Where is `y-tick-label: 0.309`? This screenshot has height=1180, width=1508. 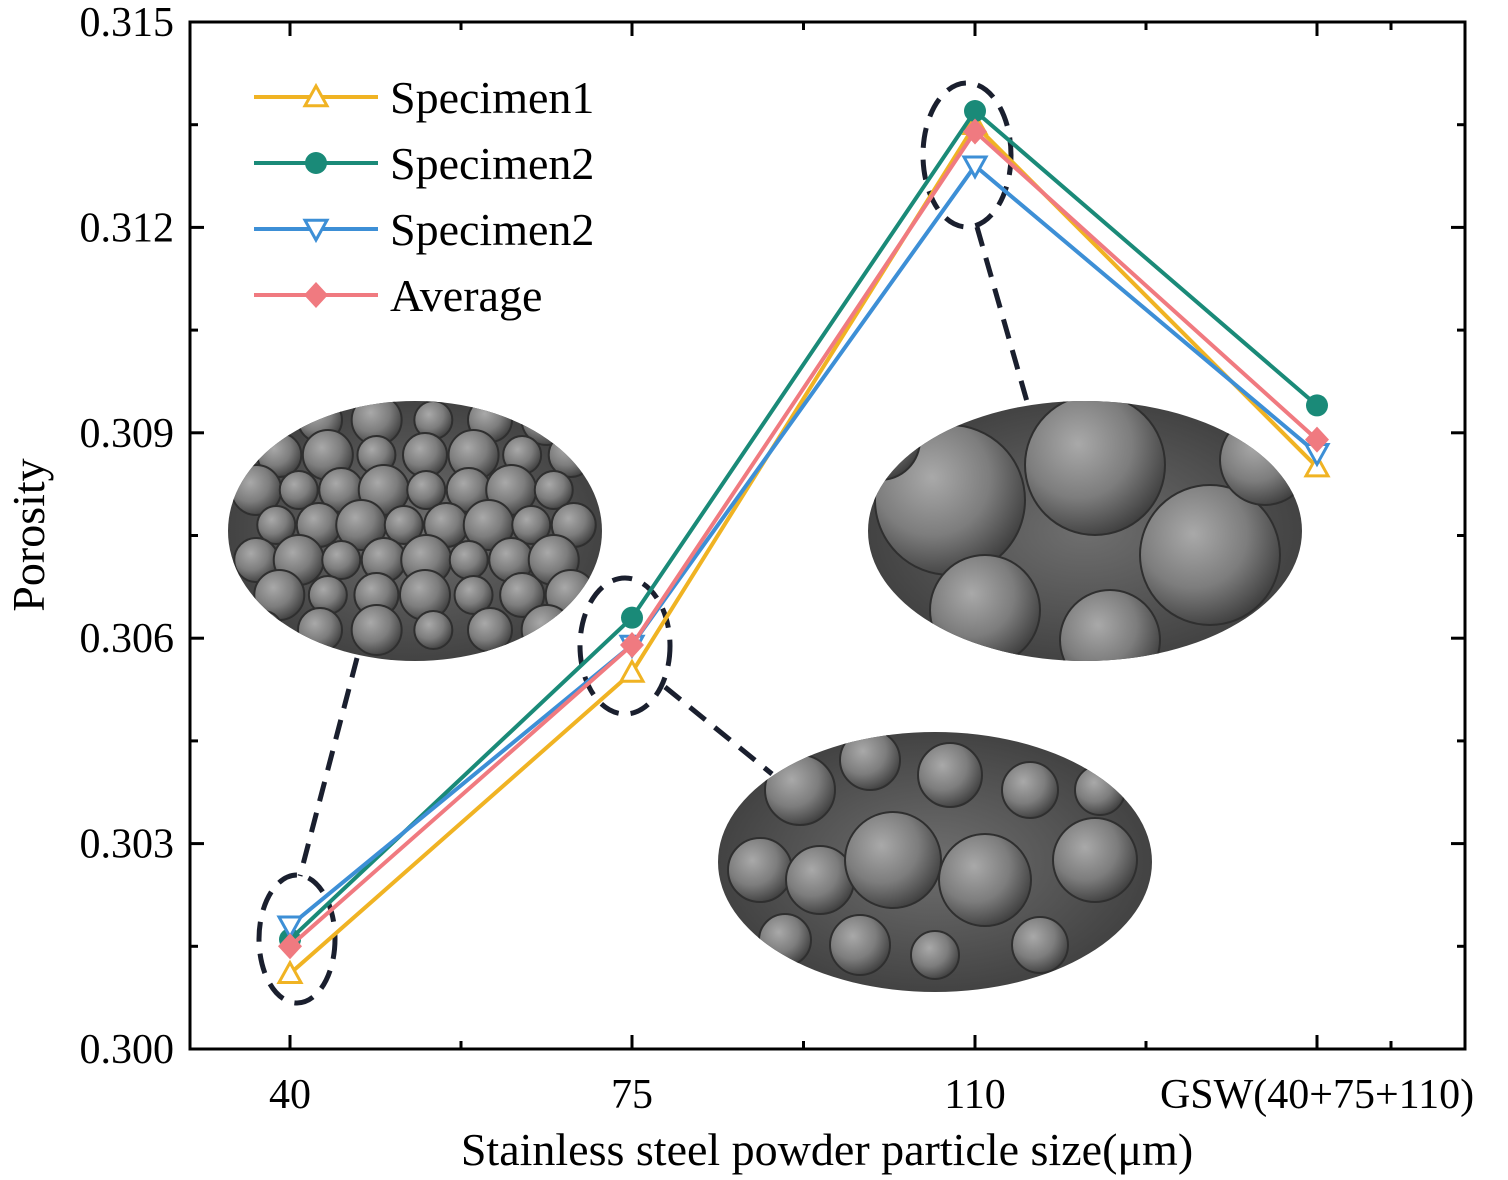 y-tick-label: 0.309 is located at coordinates (127, 434).